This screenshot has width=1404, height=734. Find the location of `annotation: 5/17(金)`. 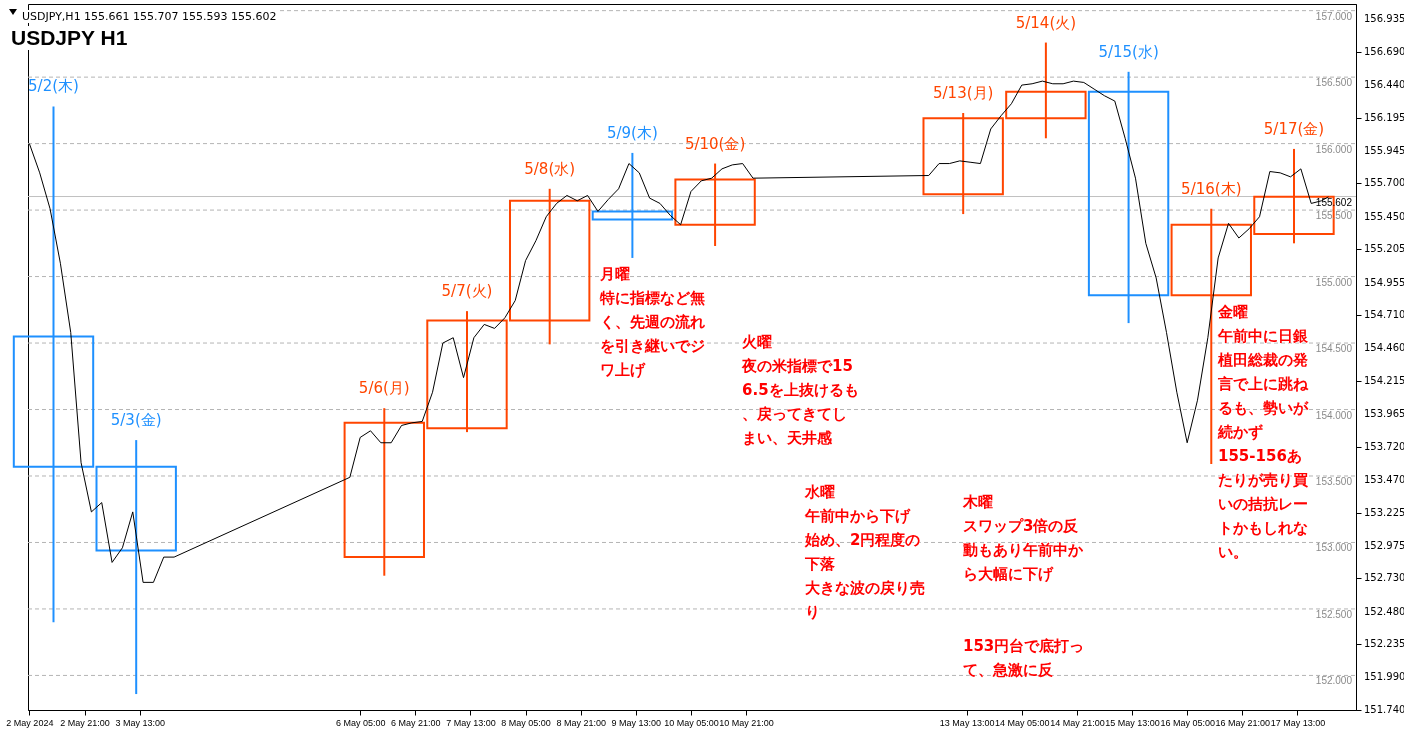

annotation: 5/17(金) is located at coordinates (1294, 128).